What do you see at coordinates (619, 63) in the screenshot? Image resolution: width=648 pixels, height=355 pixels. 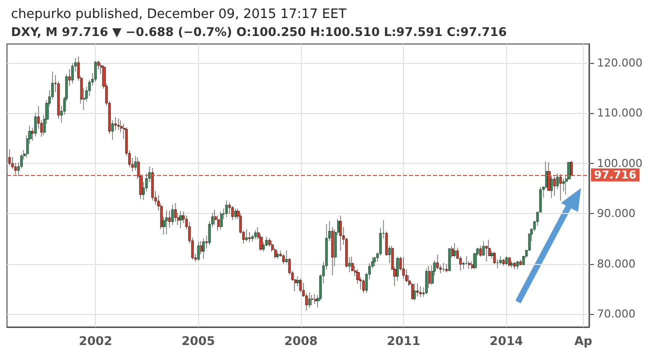 I see `y-tick-label: 120.000` at bounding box center [619, 63].